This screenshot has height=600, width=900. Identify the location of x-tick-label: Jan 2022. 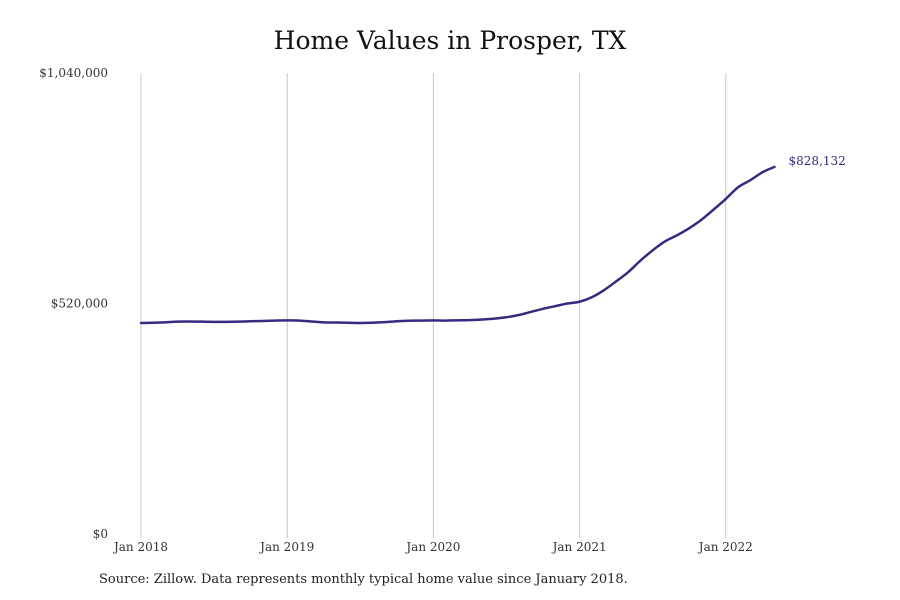
(725, 547).